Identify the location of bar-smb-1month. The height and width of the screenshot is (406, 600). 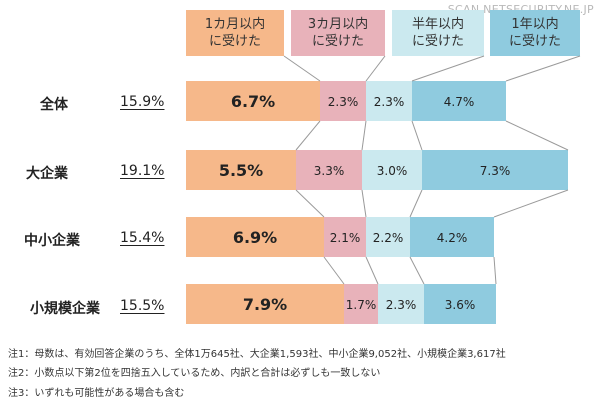
(255, 237).